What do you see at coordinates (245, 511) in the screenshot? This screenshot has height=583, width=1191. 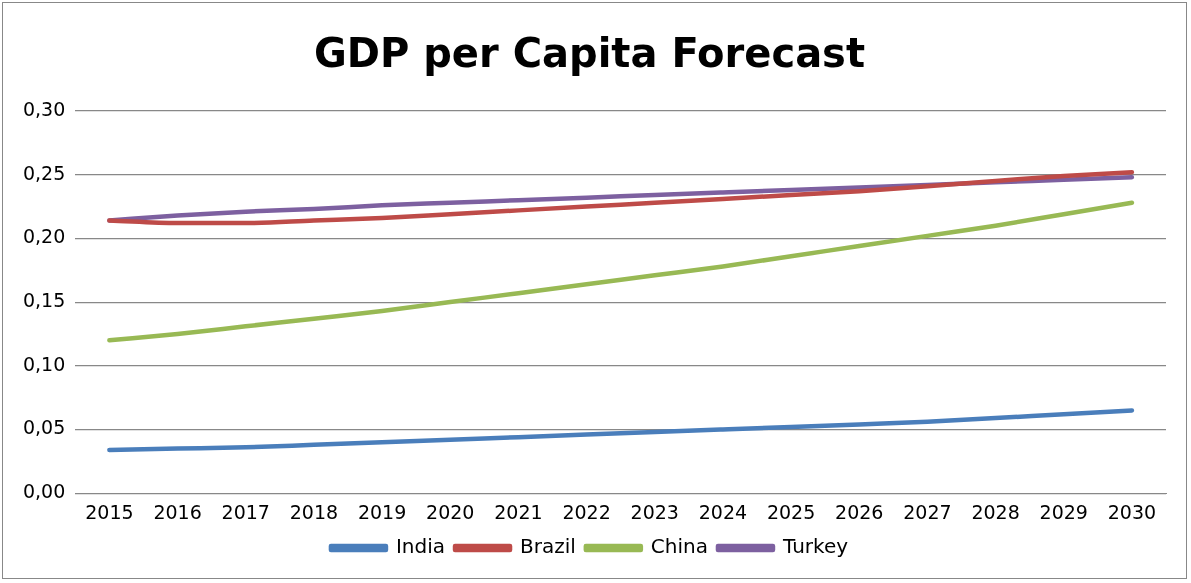 I see `x-tick-label: 2017` at bounding box center [245, 511].